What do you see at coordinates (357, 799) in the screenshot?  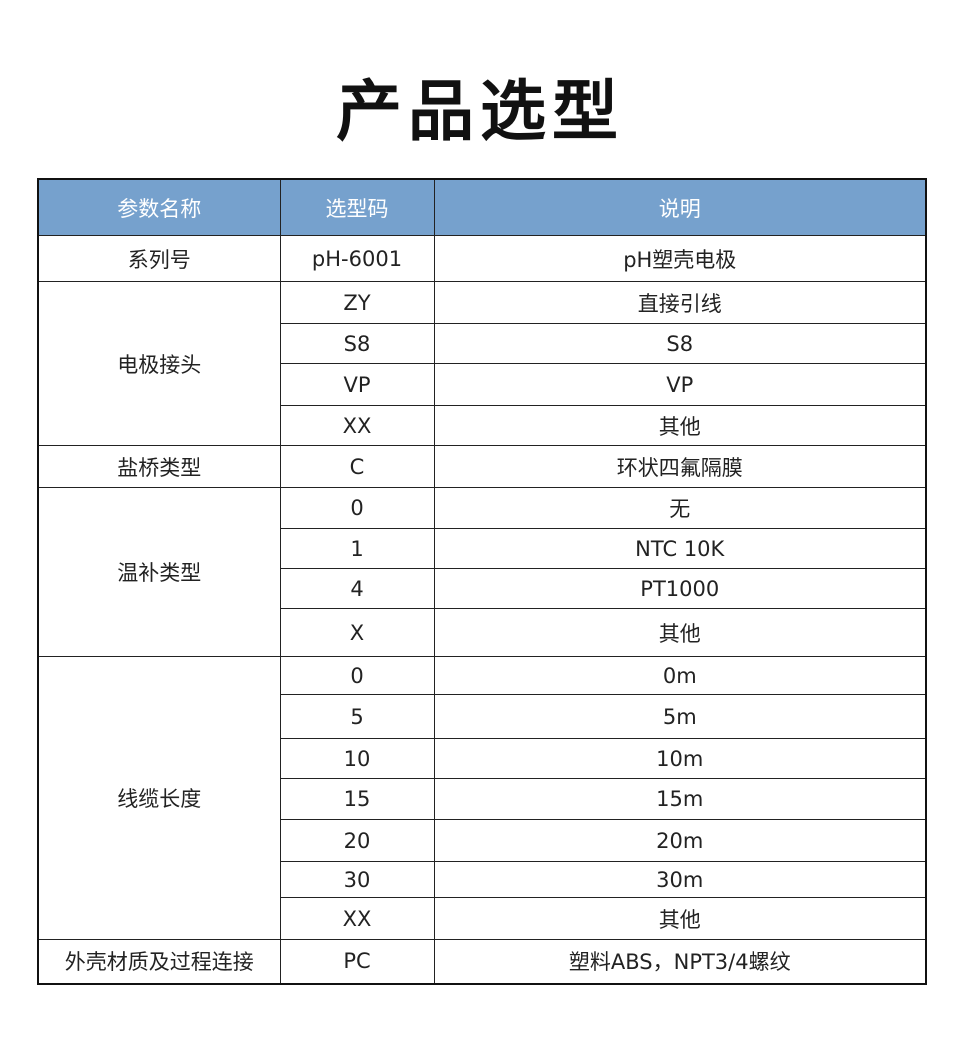 I see `option-code: 15` at bounding box center [357, 799].